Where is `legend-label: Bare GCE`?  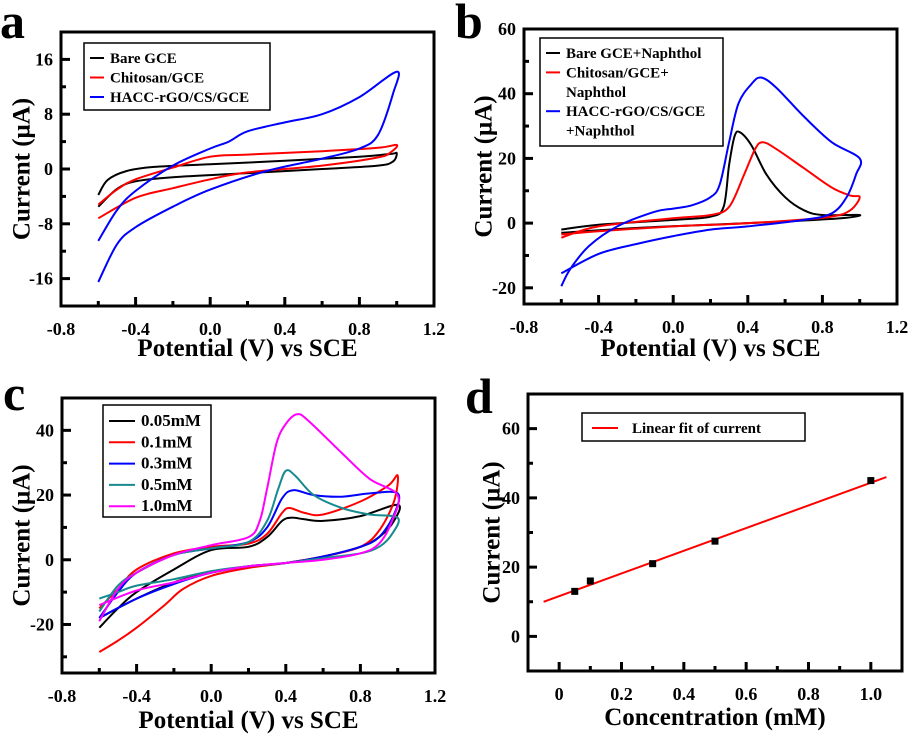 legend-label: Bare GCE is located at coordinates (143, 59).